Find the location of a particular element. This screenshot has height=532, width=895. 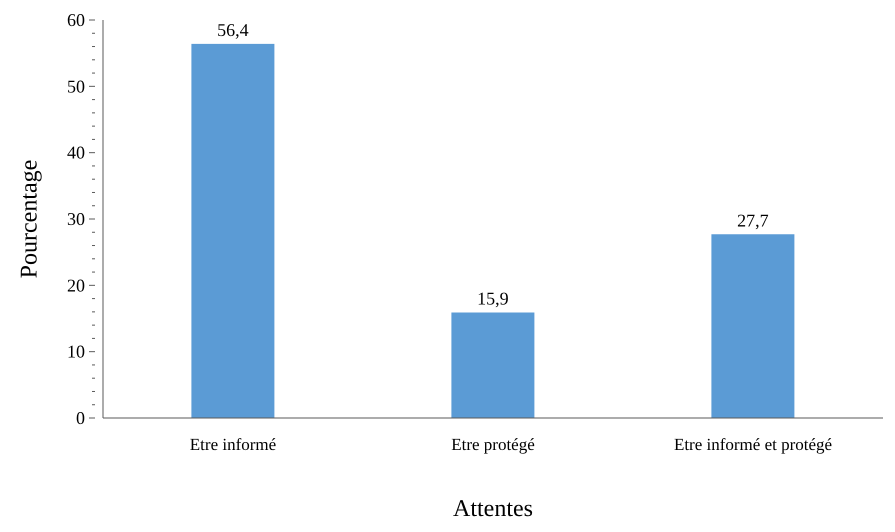

data-label: 27,7 is located at coordinates (753, 220).